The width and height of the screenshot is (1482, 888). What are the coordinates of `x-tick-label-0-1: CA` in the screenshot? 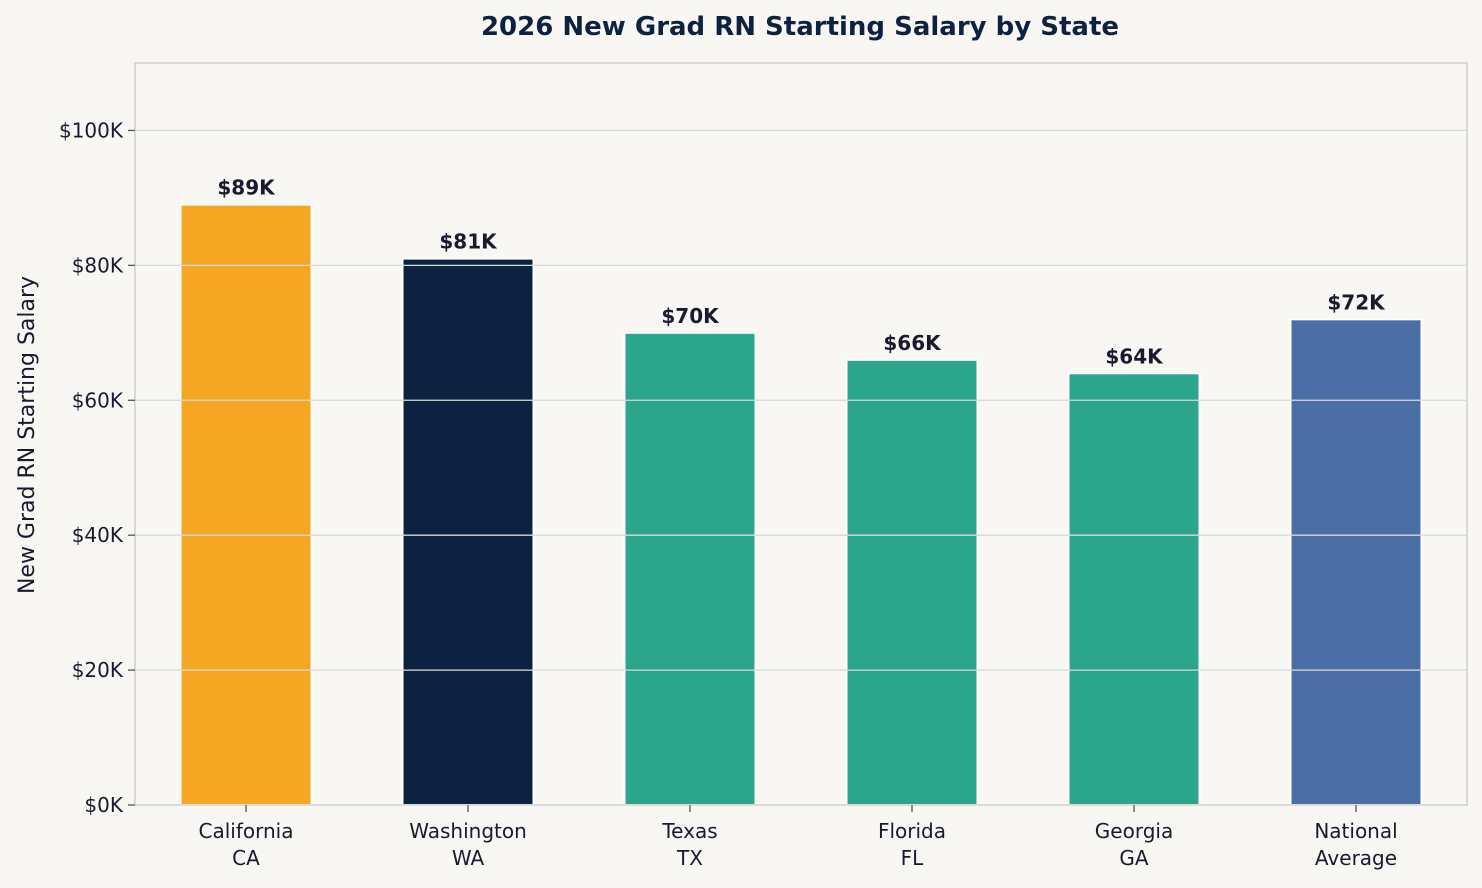 It's located at (246, 858).